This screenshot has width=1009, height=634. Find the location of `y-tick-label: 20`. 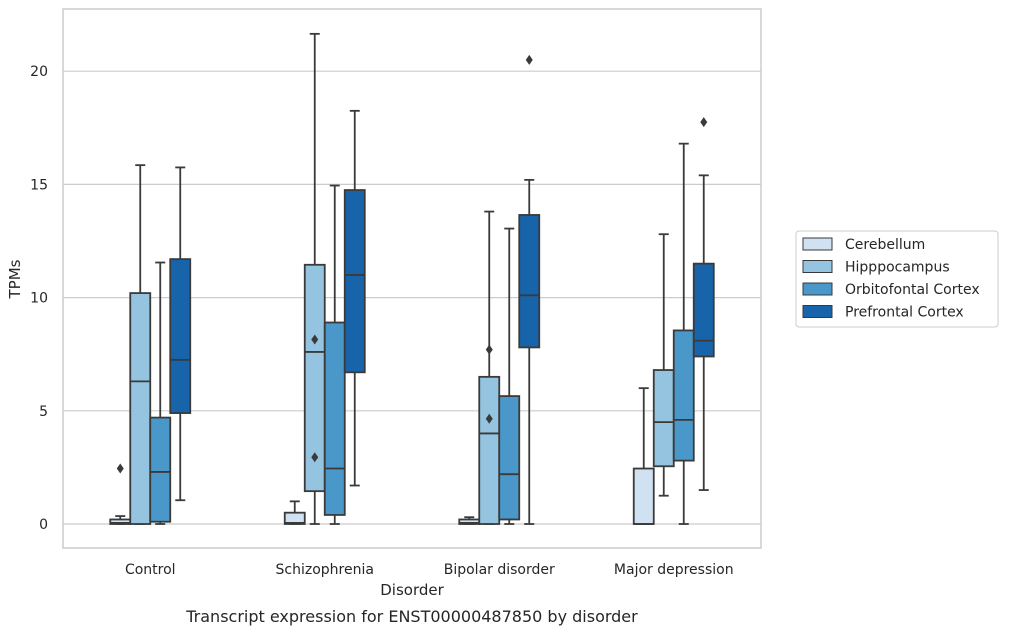

y-tick-label: 20 is located at coordinates (39, 72).